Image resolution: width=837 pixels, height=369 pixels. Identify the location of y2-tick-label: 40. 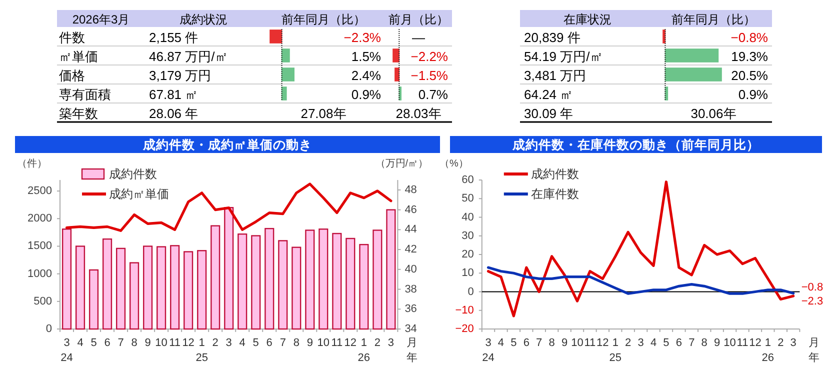
(410, 269).